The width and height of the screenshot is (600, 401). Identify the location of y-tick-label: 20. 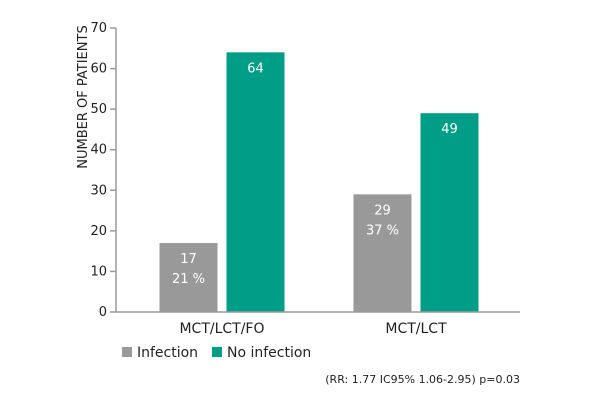
(98, 231).